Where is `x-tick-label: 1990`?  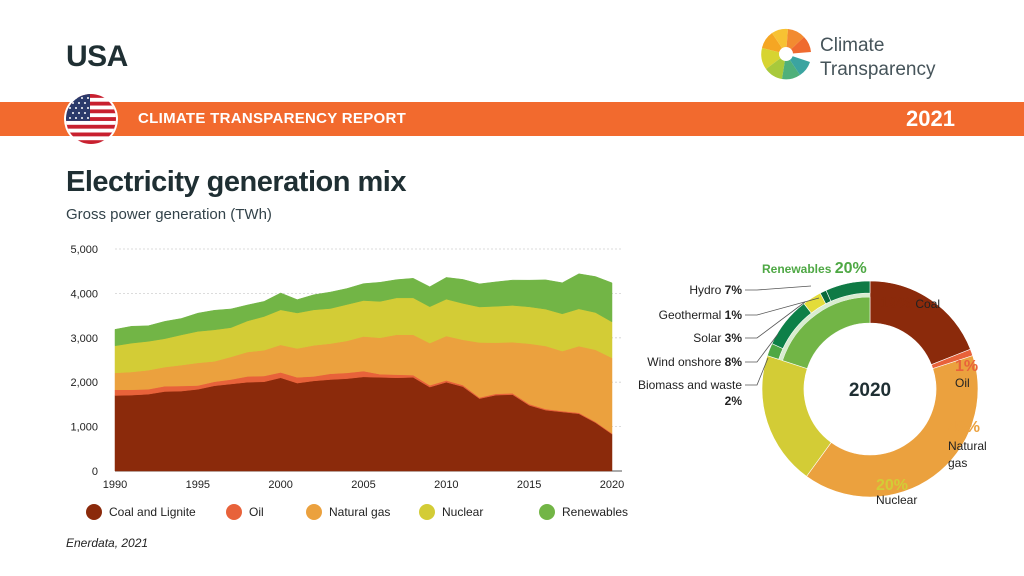 x-tick-label: 1990 is located at coordinates (115, 485).